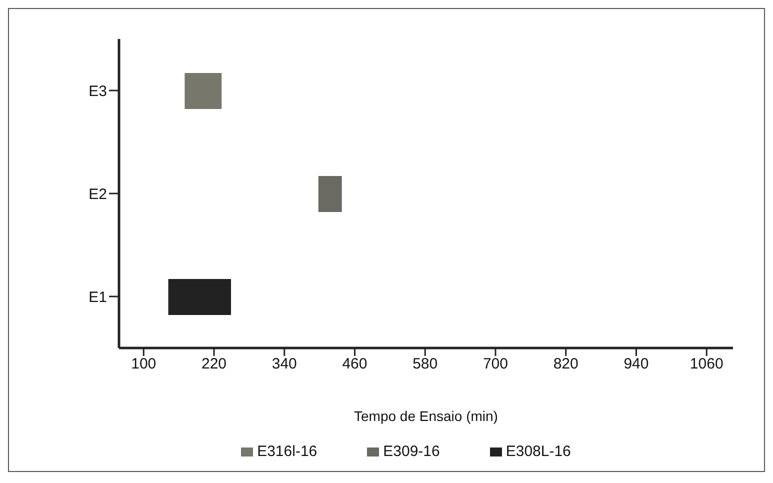  Describe the element at coordinates (97, 297) in the screenshot. I see `y-tick-label: E1` at that location.